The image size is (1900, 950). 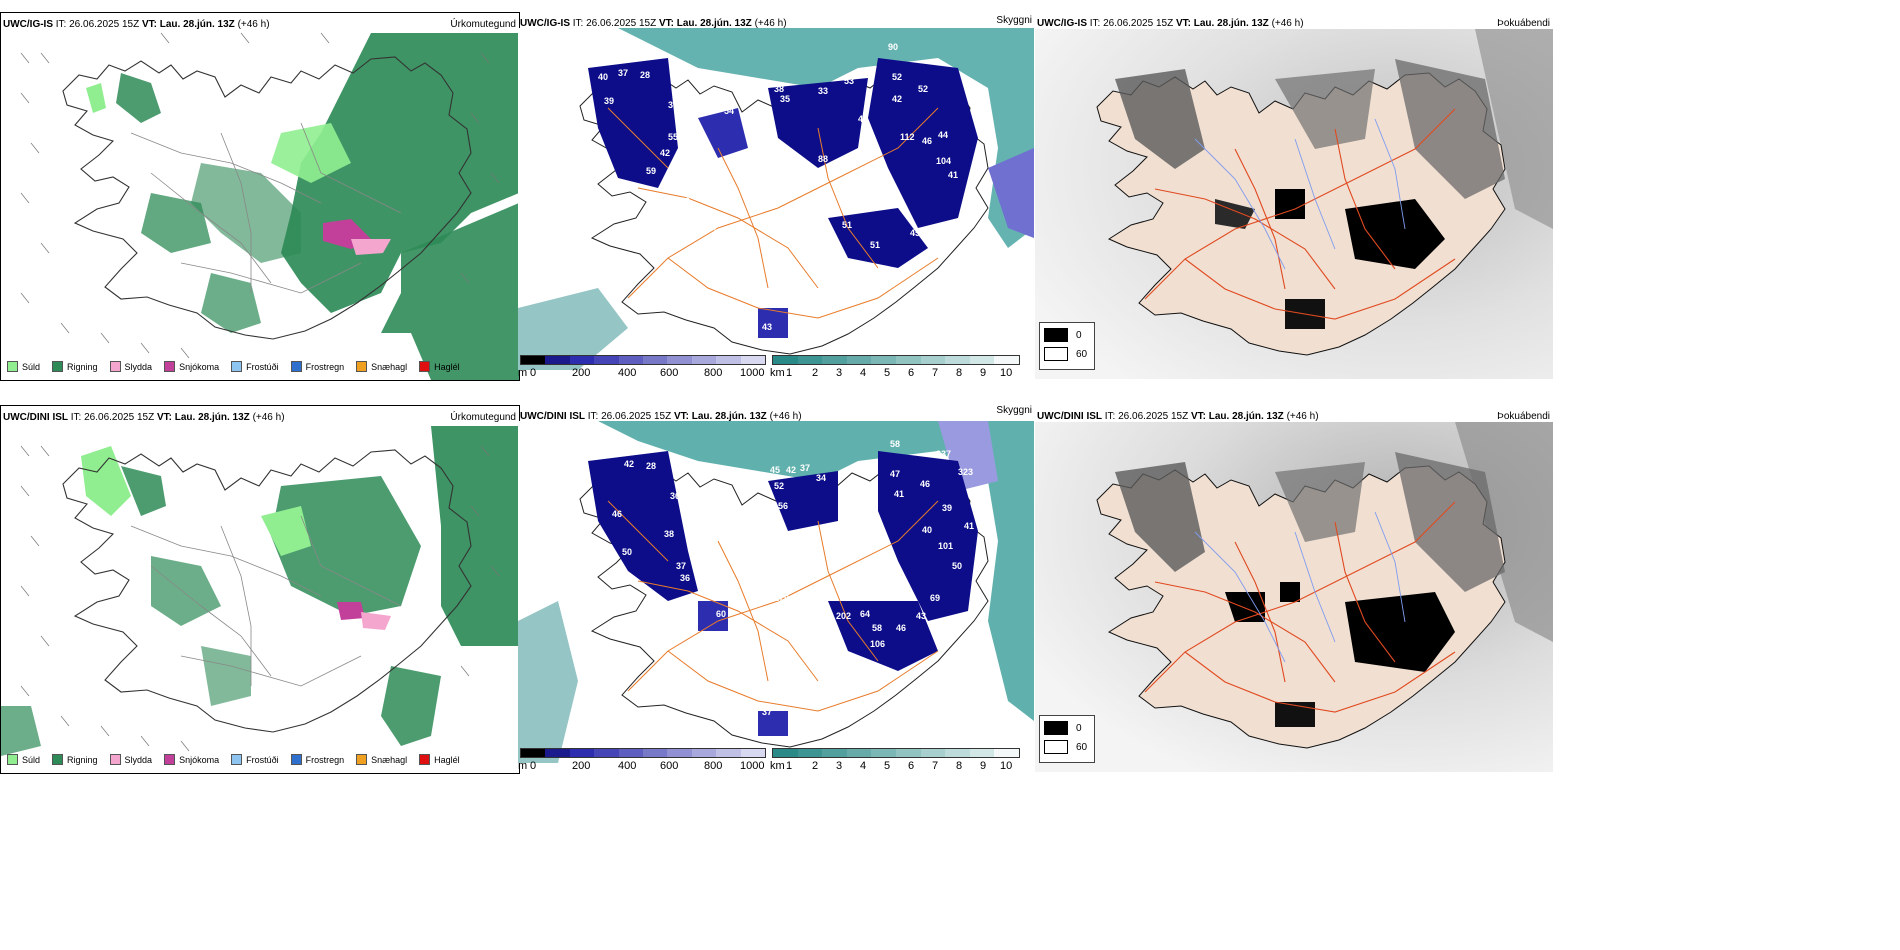 I want to click on colorbar-tick: 800, so click(x=713, y=766).